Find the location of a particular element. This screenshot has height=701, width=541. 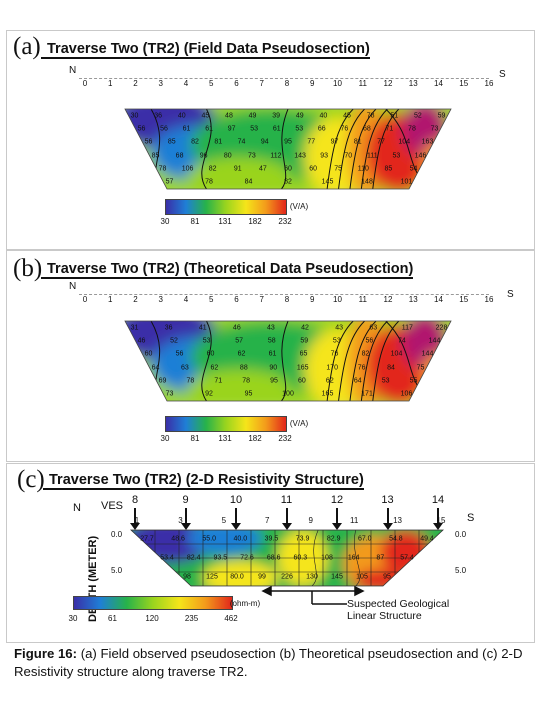

data-value: 51 is located at coordinates (394, 116).